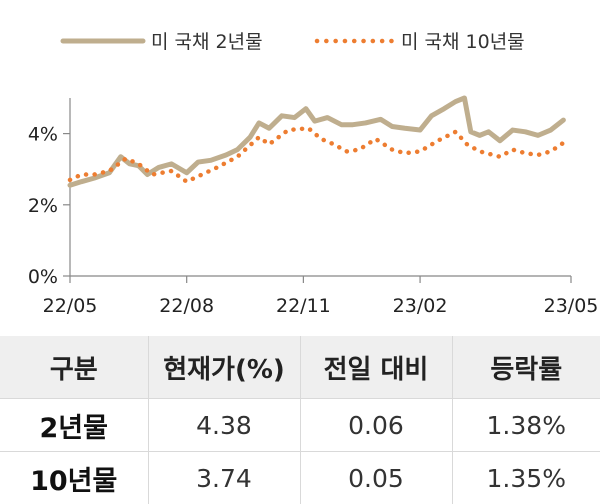  What do you see at coordinates (375, 477) in the screenshot?
I see `row-change: 0.05` at bounding box center [375, 477].